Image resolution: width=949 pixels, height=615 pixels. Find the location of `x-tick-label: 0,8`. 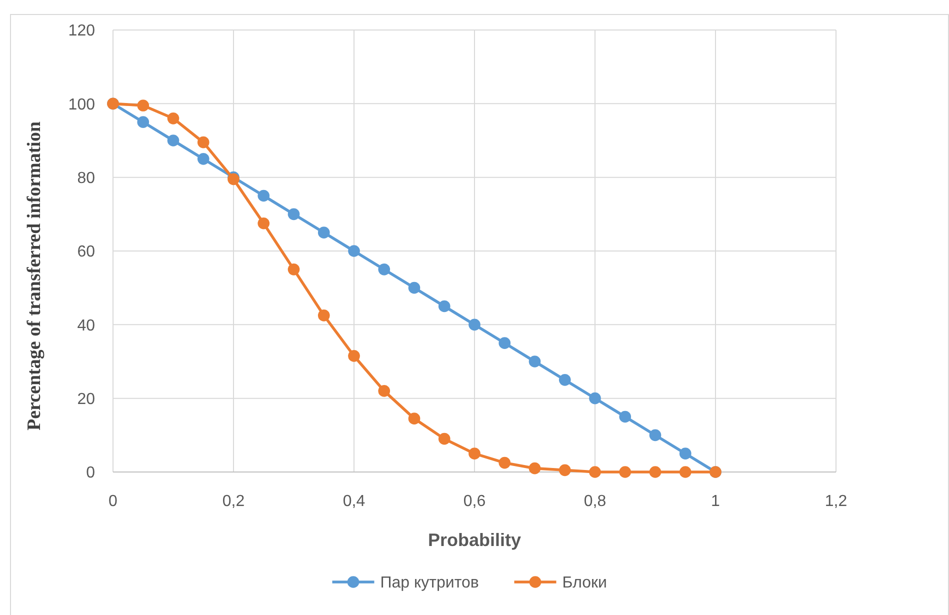

x-tick-label: 0,8 is located at coordinates (595, 501).